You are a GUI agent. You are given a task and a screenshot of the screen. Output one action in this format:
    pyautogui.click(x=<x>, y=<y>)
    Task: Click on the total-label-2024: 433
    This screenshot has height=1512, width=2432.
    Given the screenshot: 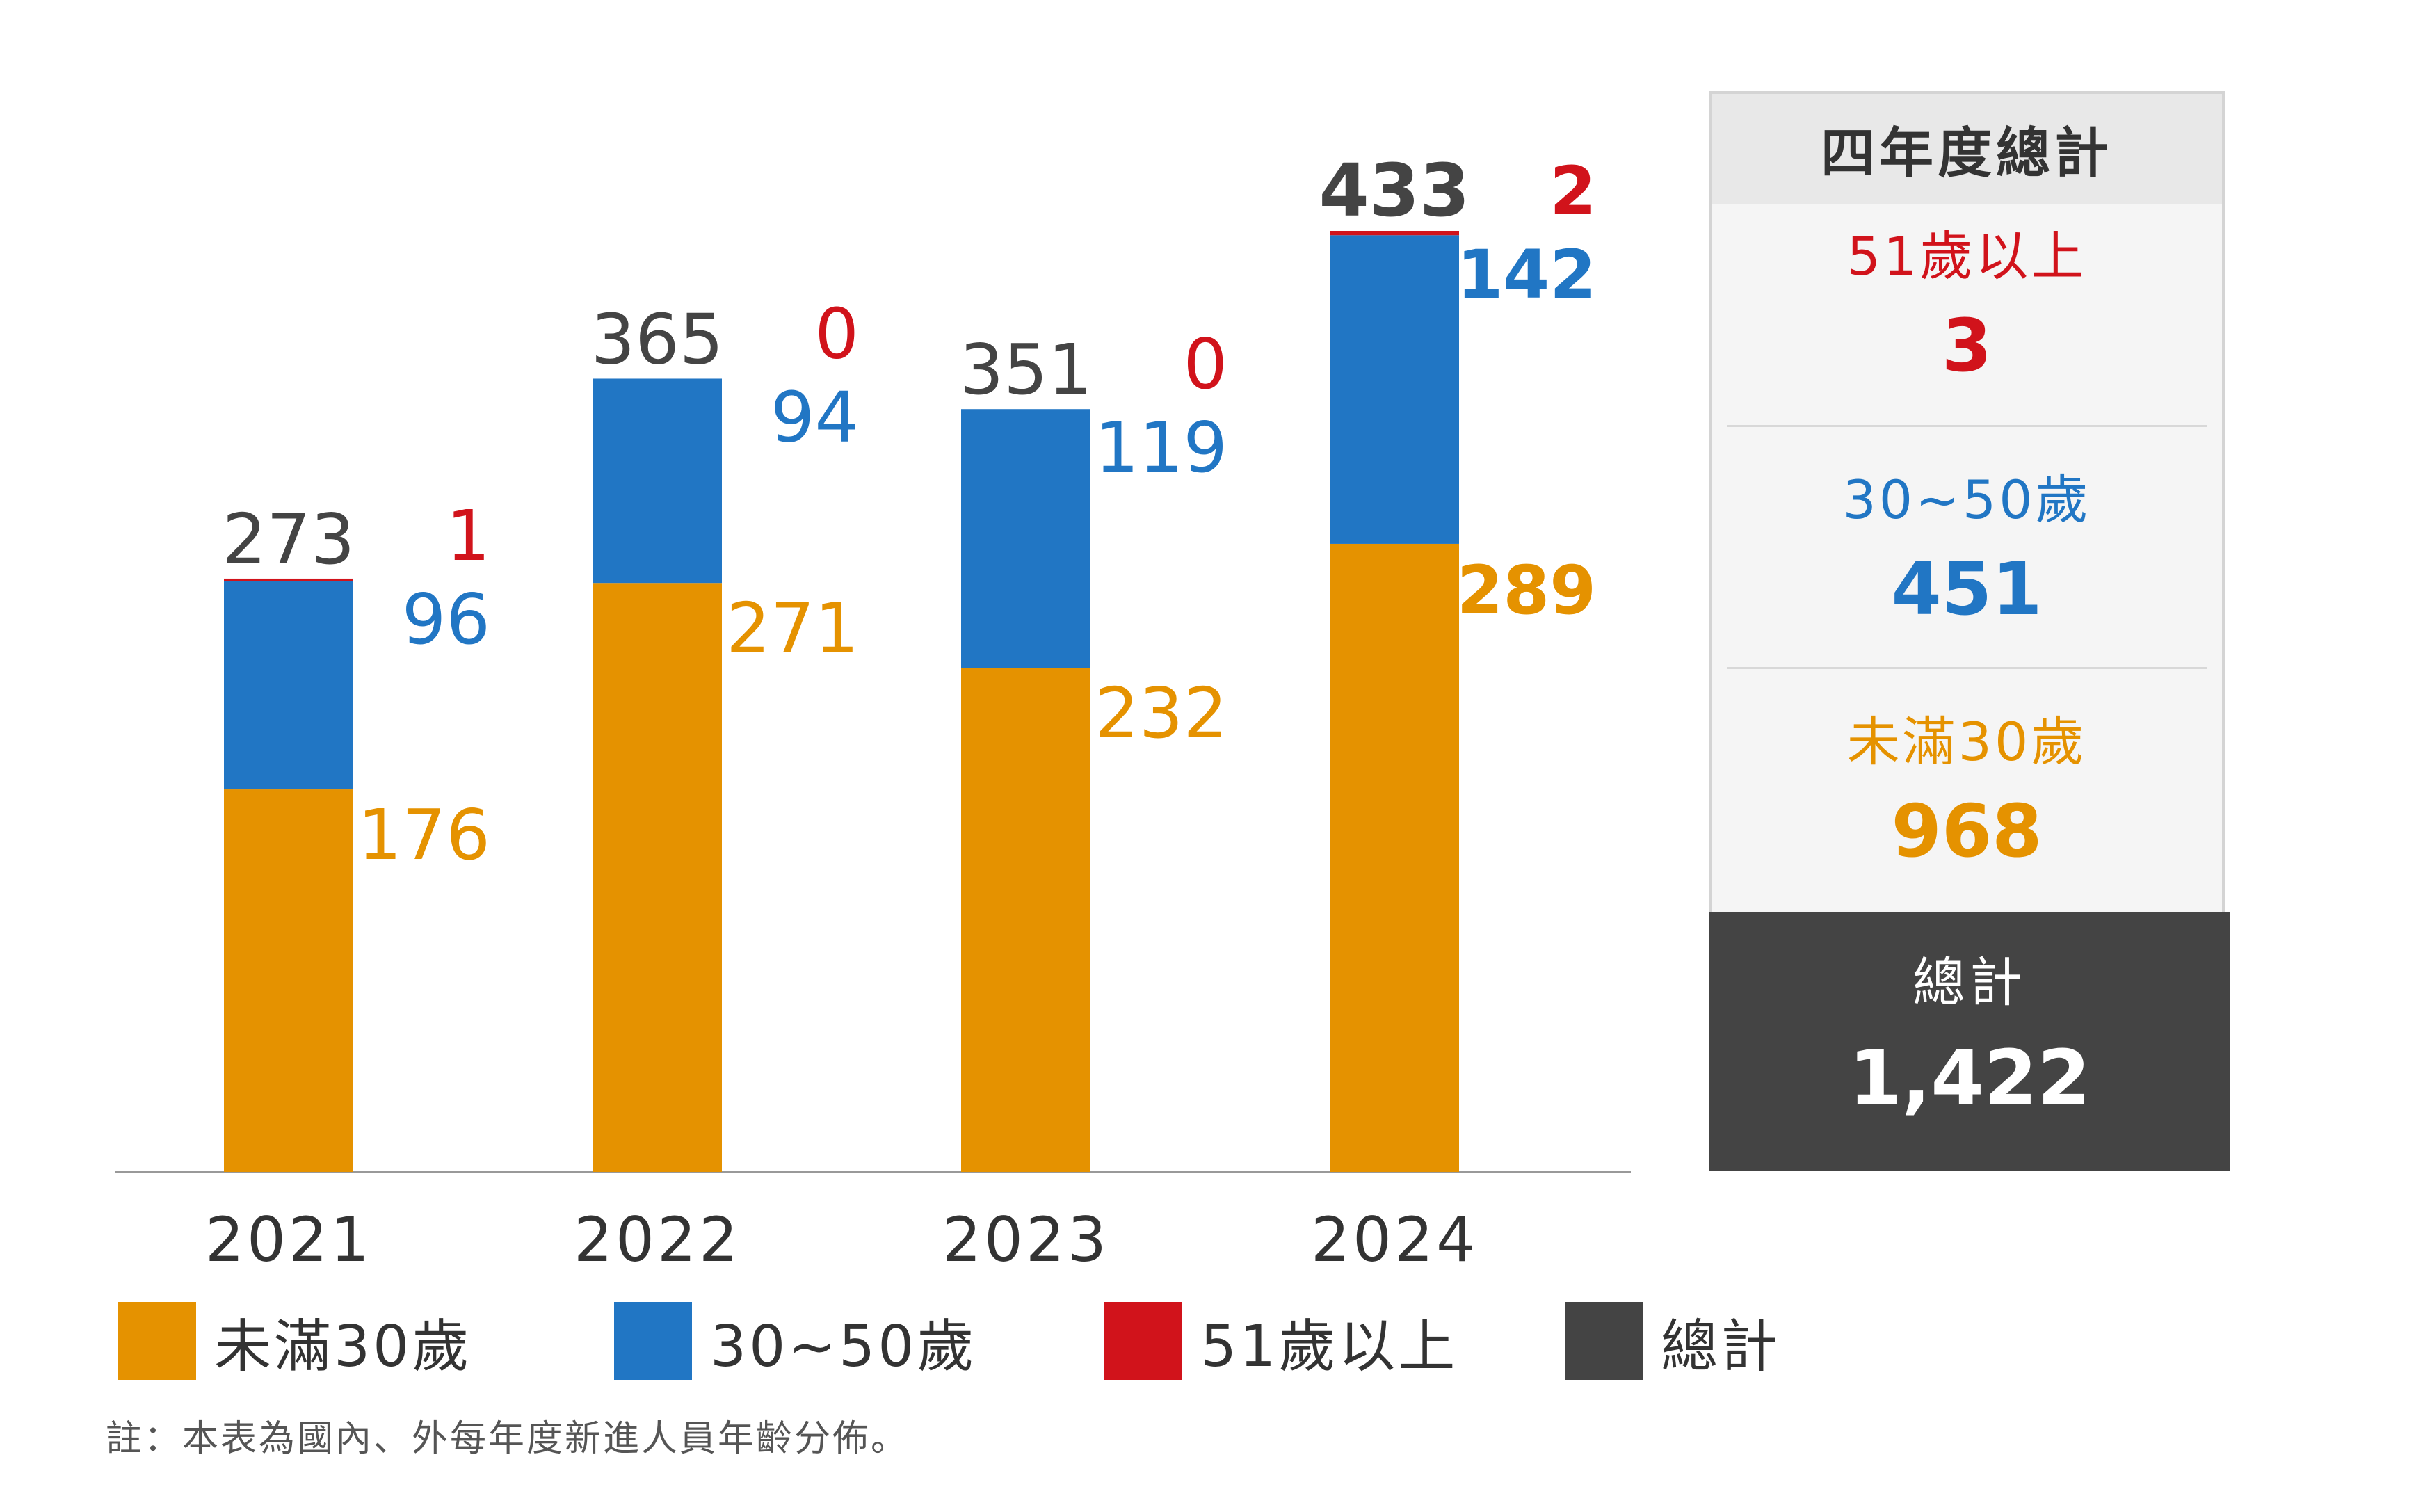 What is the action you would take?
    pyautogui.click(x=1394, y=190)
    